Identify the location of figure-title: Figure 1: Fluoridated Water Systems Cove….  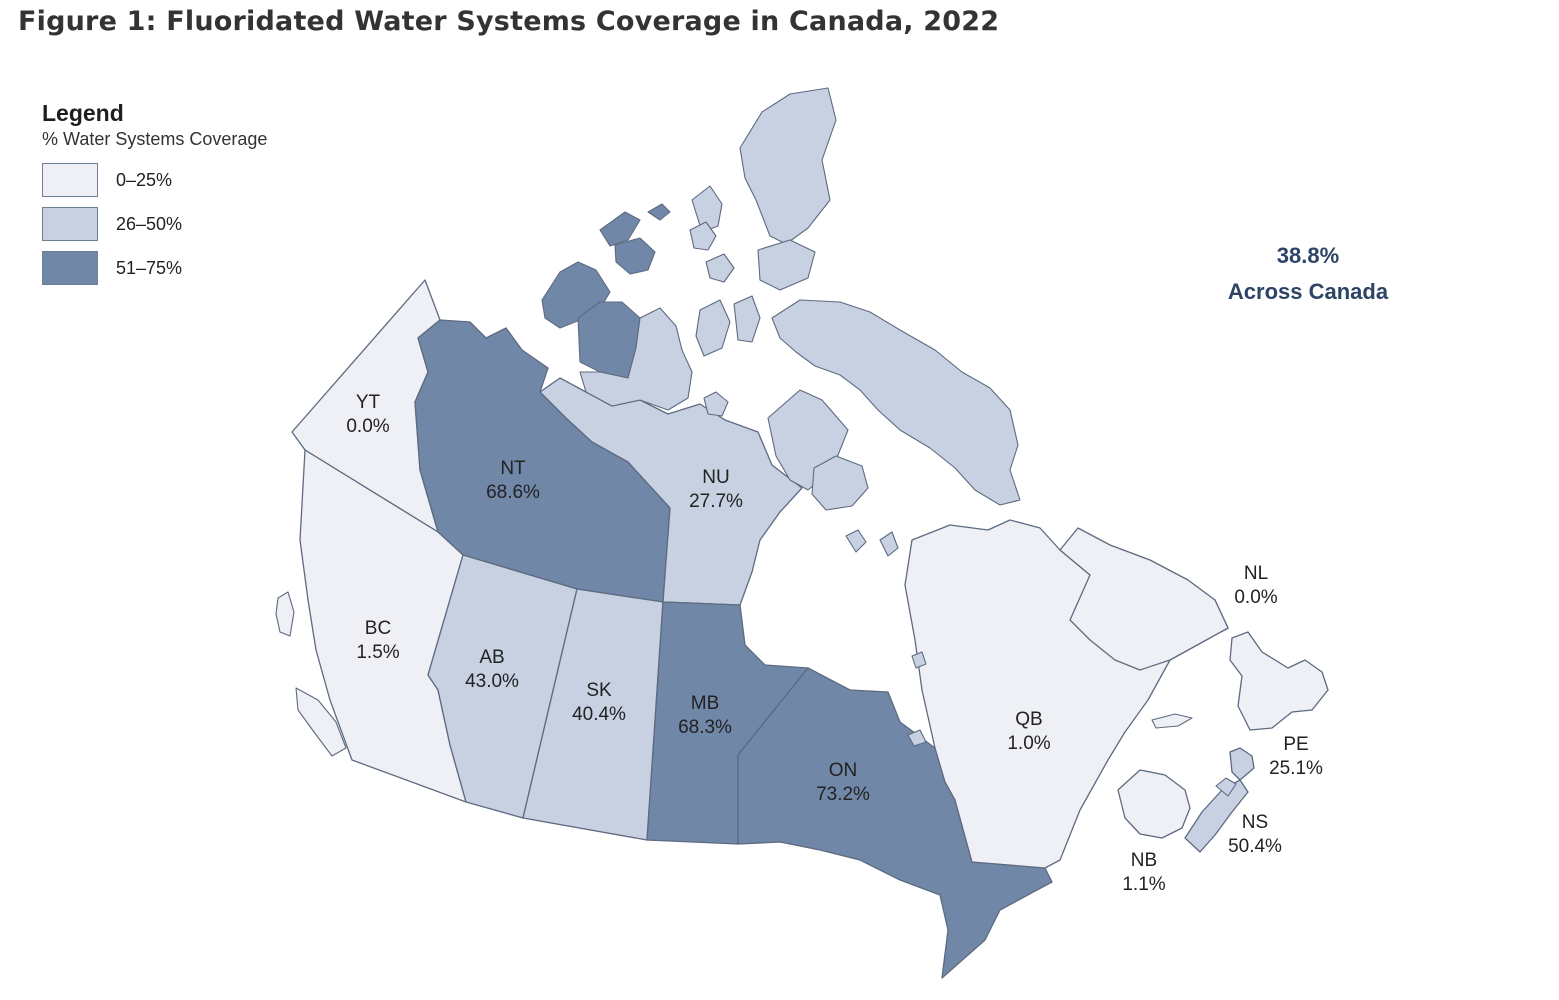
(509, 21).